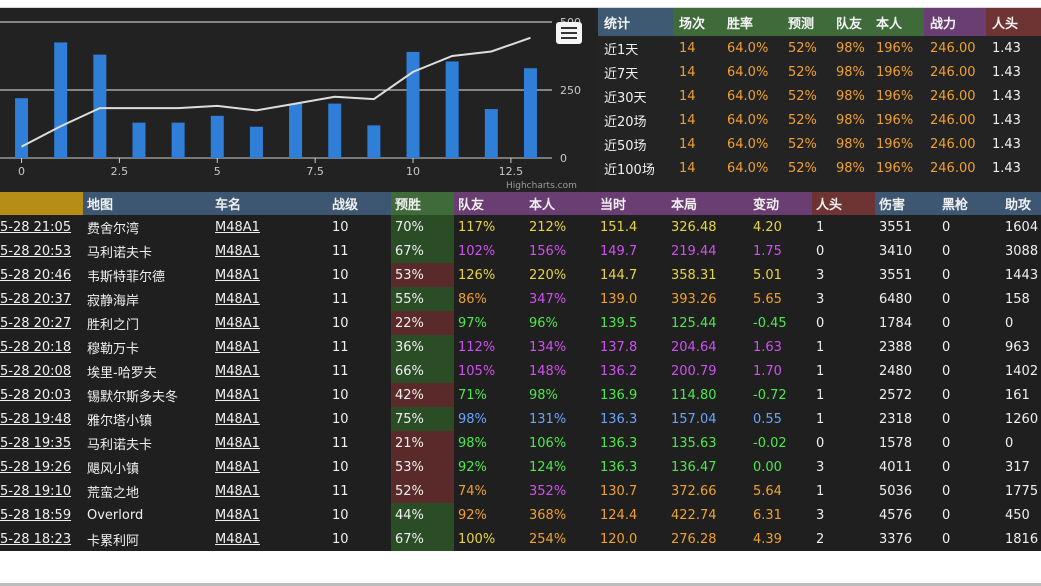 The height and width of the screenshot is (586, 1041). What do you see at coordinates (631, 203) in the screenshot?
I see `battle-header-before: 当时` at bounding box center [631, 203].